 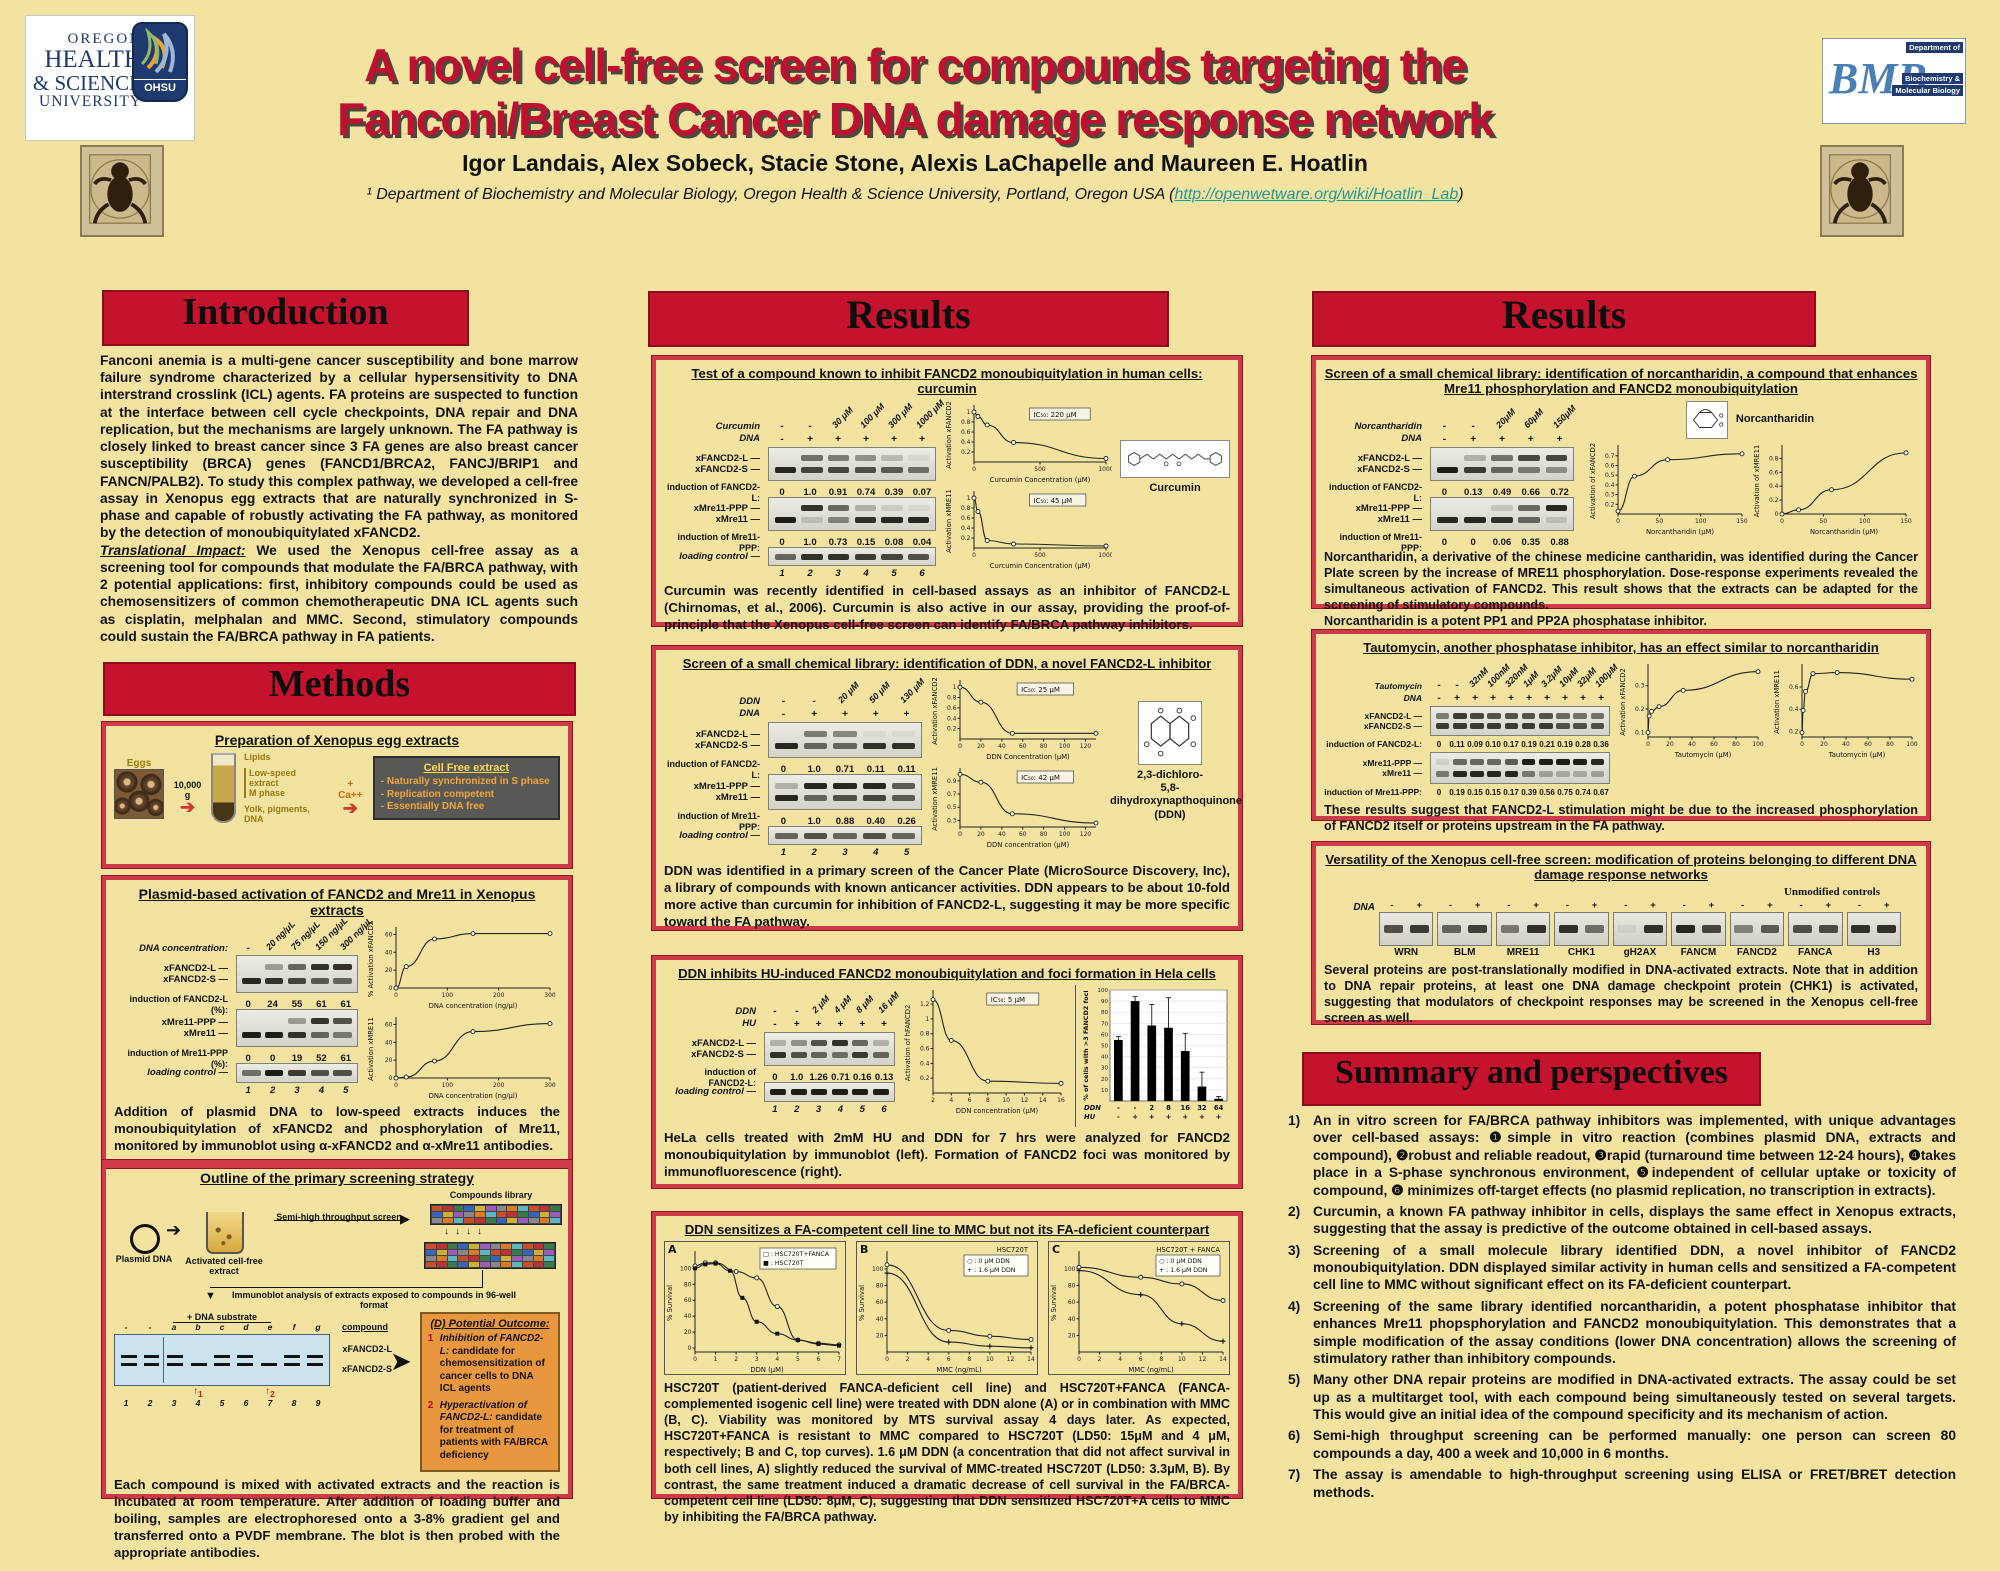 What do you see at coordinates (210, 1296) in the screenshot?
I see `arrow-down-icon: ▼` at bounding box center [210, 1296].